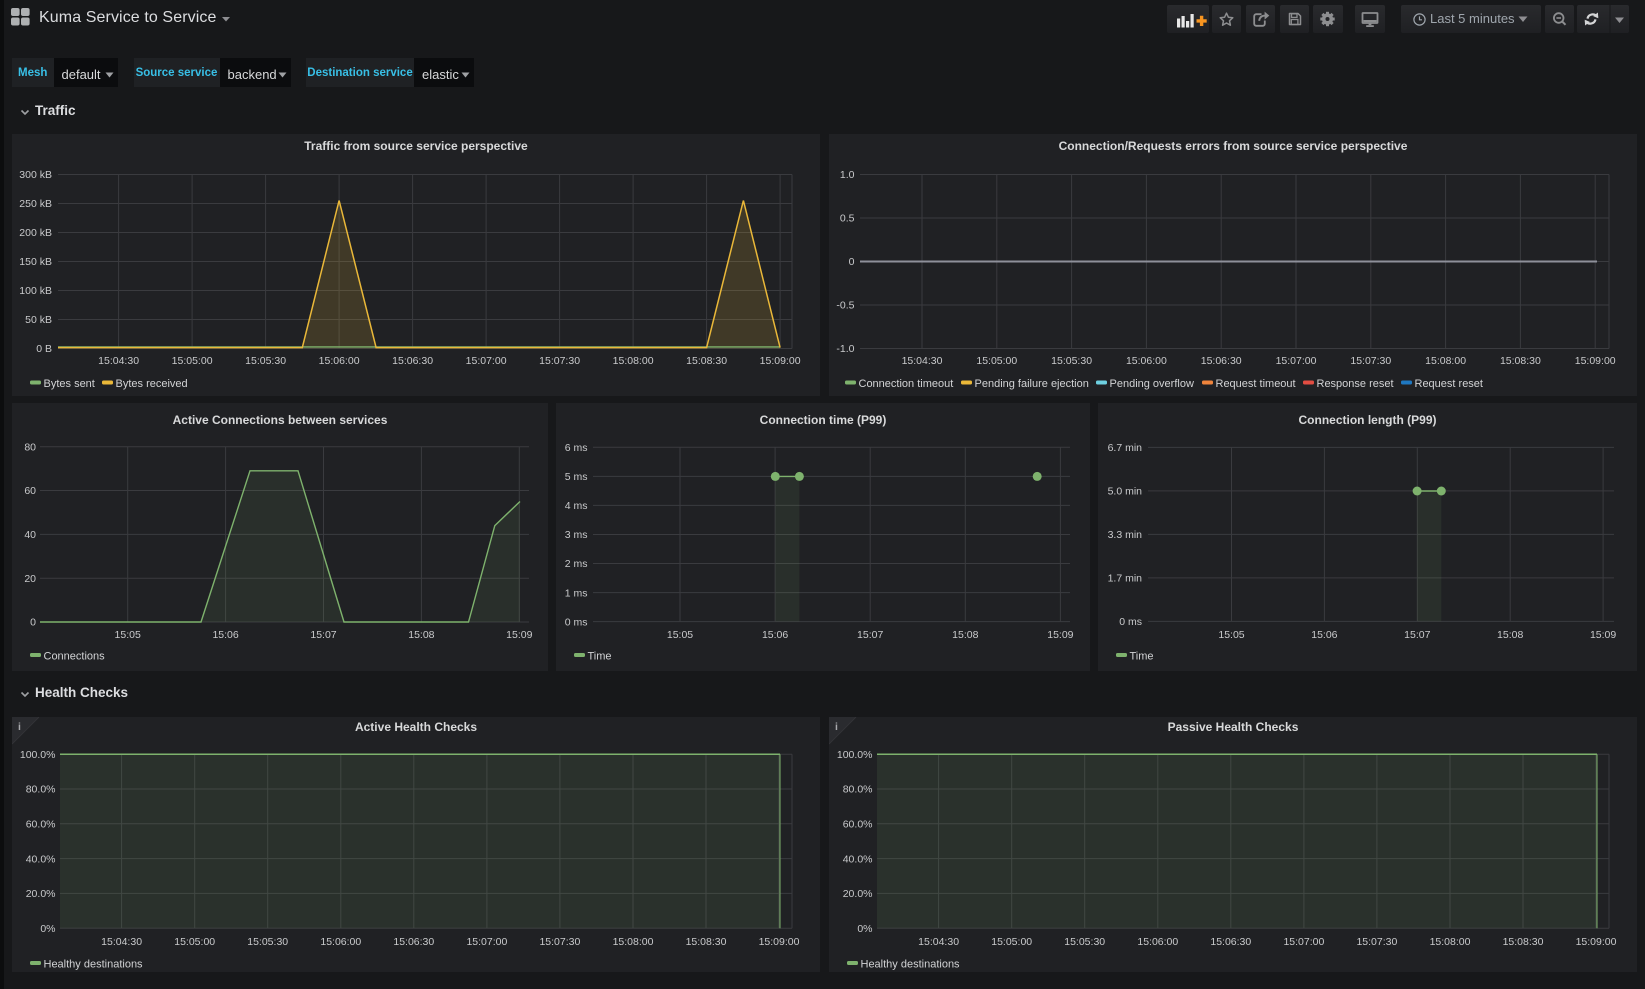  I want to click on svg-text:Traffic from source service pe: Traffic from source service perspective, so click(416, 146).